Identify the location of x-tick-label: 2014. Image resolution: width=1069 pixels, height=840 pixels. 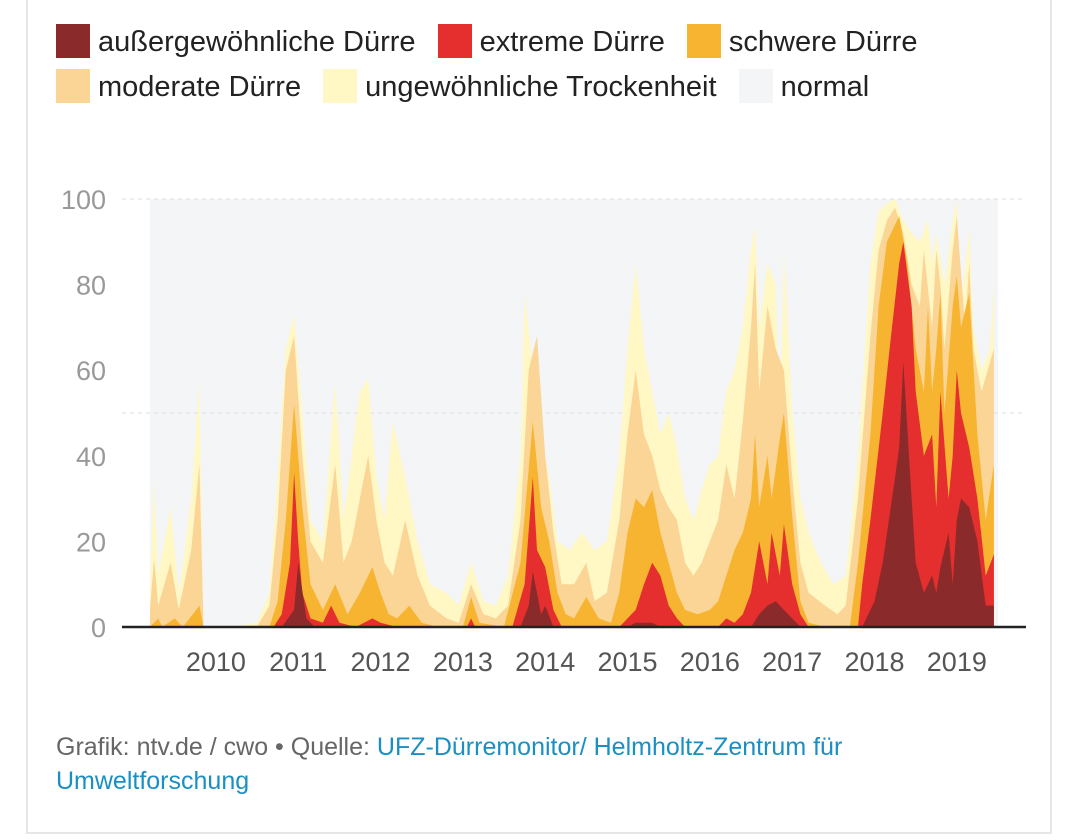
(545, 662).